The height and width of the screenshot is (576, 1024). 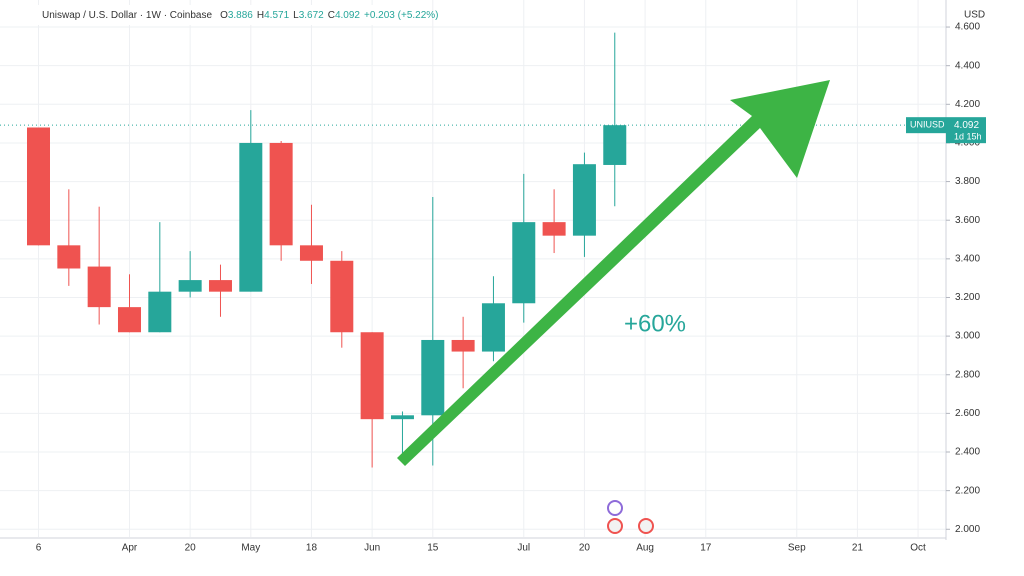 I want to click on y-tick-label: 2.000, so click(x=967, y=529).